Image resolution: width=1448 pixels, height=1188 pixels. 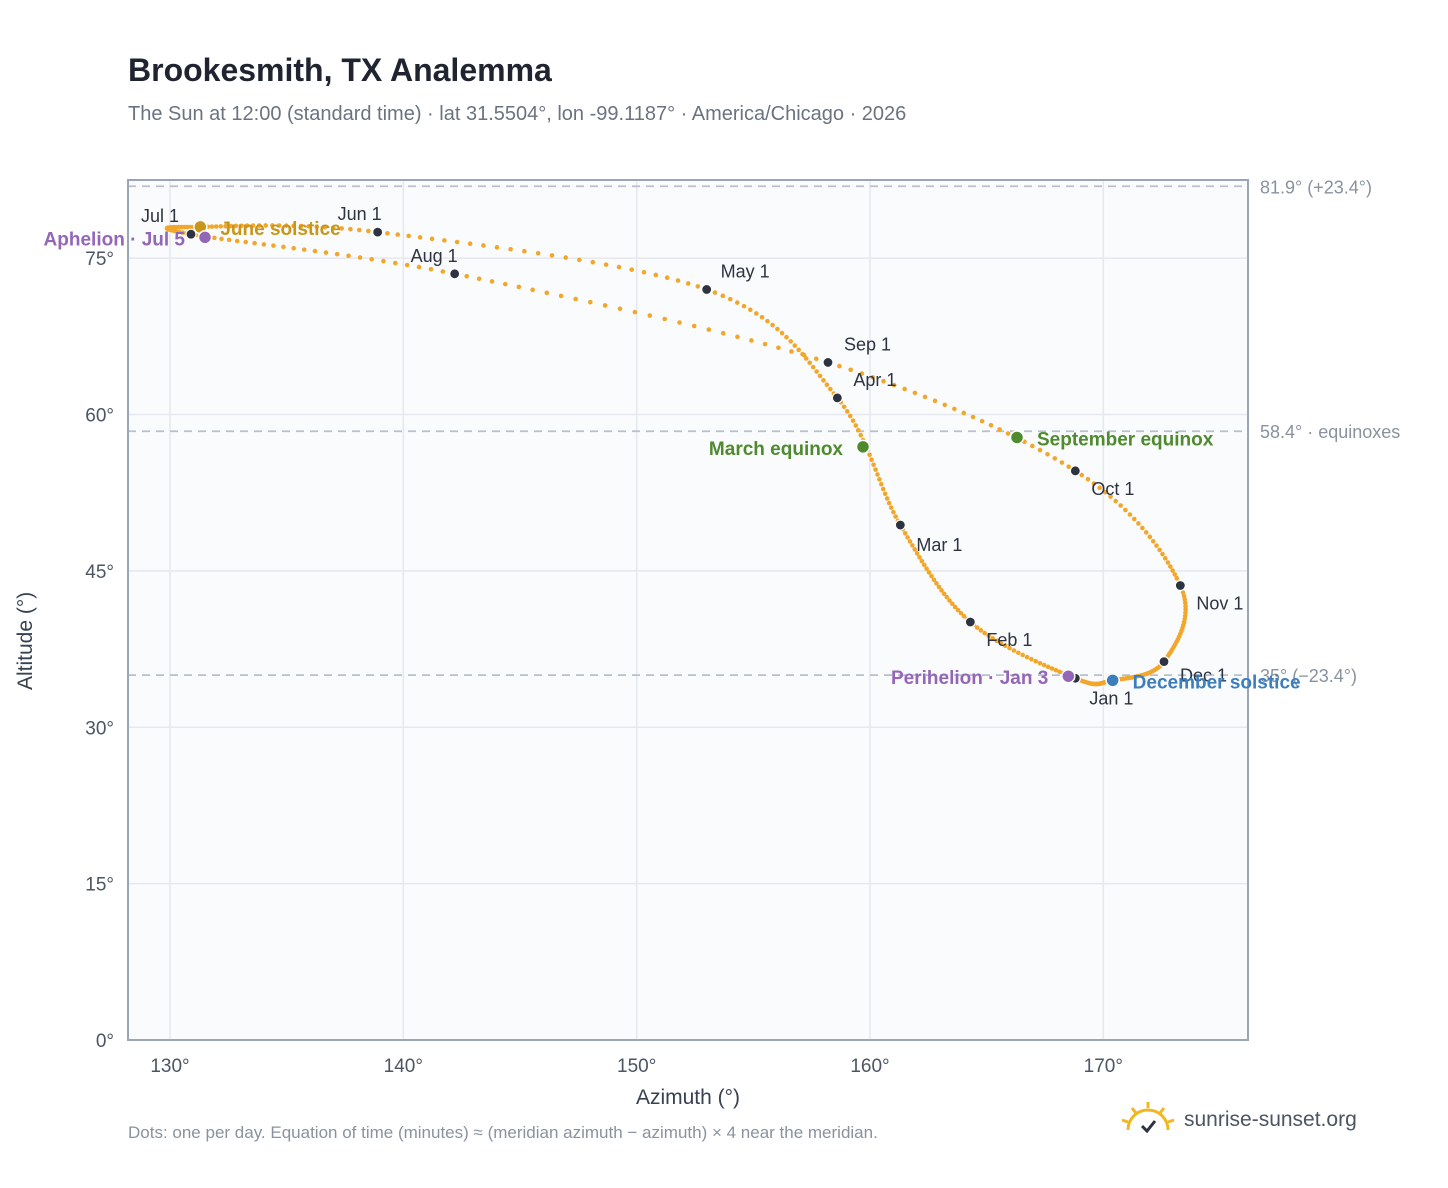 I want to click on month-label: Jun 1, so click(x=360, y=214).